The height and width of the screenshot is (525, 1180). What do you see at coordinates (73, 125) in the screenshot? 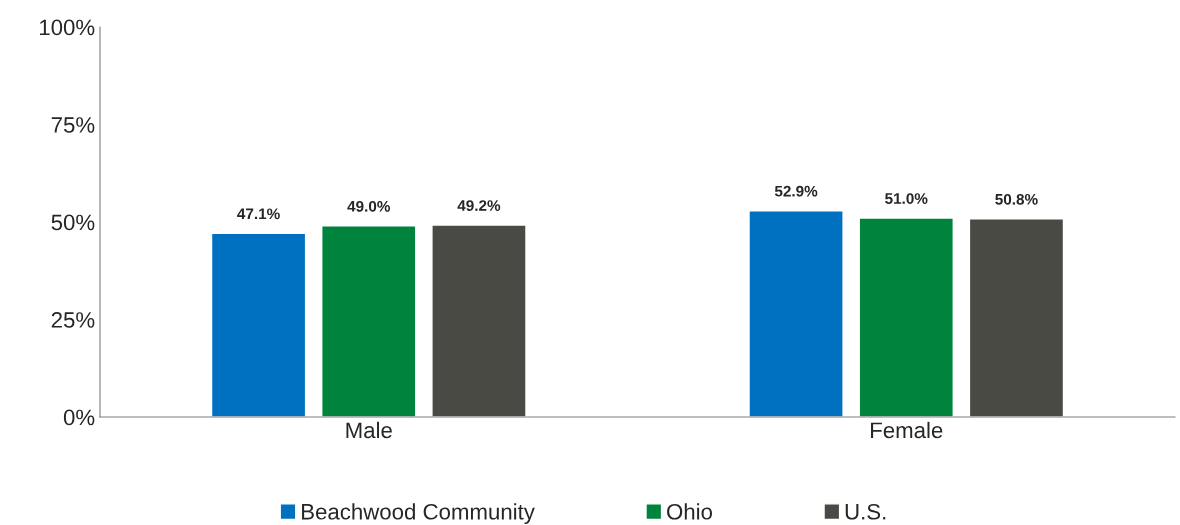
I see `y-tick-label: 75%` at bounding box center [73, 125].